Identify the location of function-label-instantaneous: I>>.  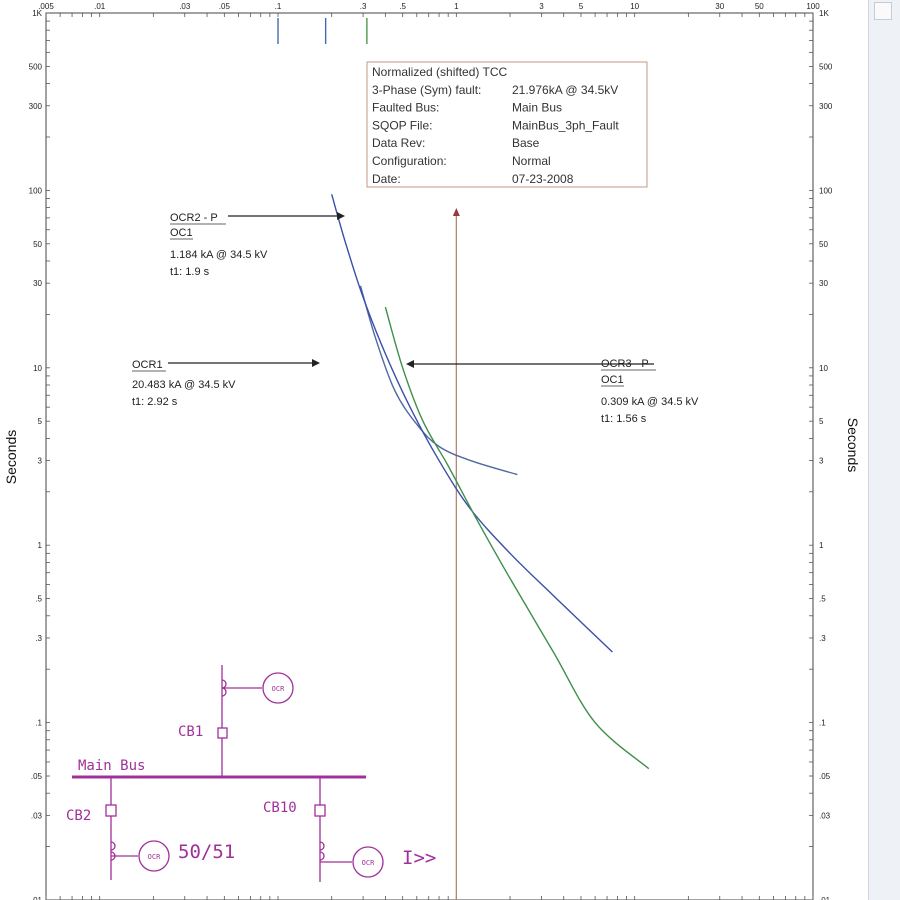
(419, 858).